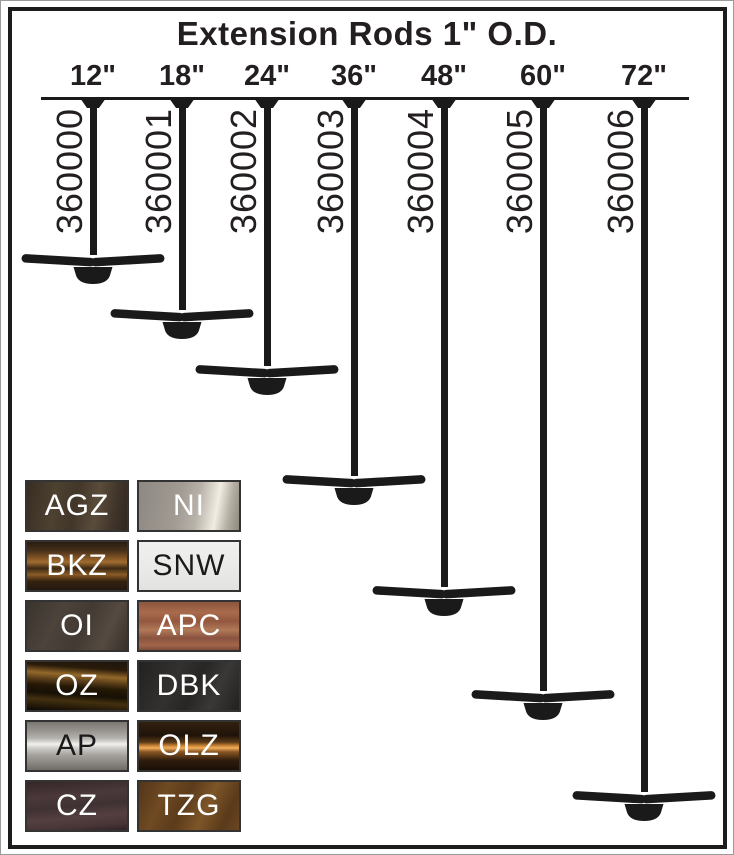  I want to click on finish-code-label: APC, so click(189, 625).